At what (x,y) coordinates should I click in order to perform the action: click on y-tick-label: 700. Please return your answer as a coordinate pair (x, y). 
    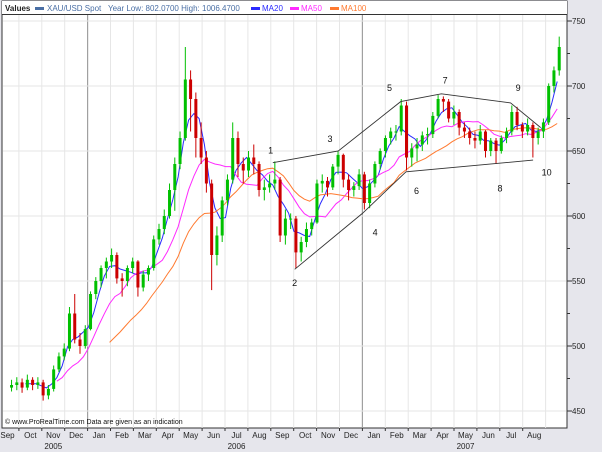
    Looking at the image, I should click on (579, 86).